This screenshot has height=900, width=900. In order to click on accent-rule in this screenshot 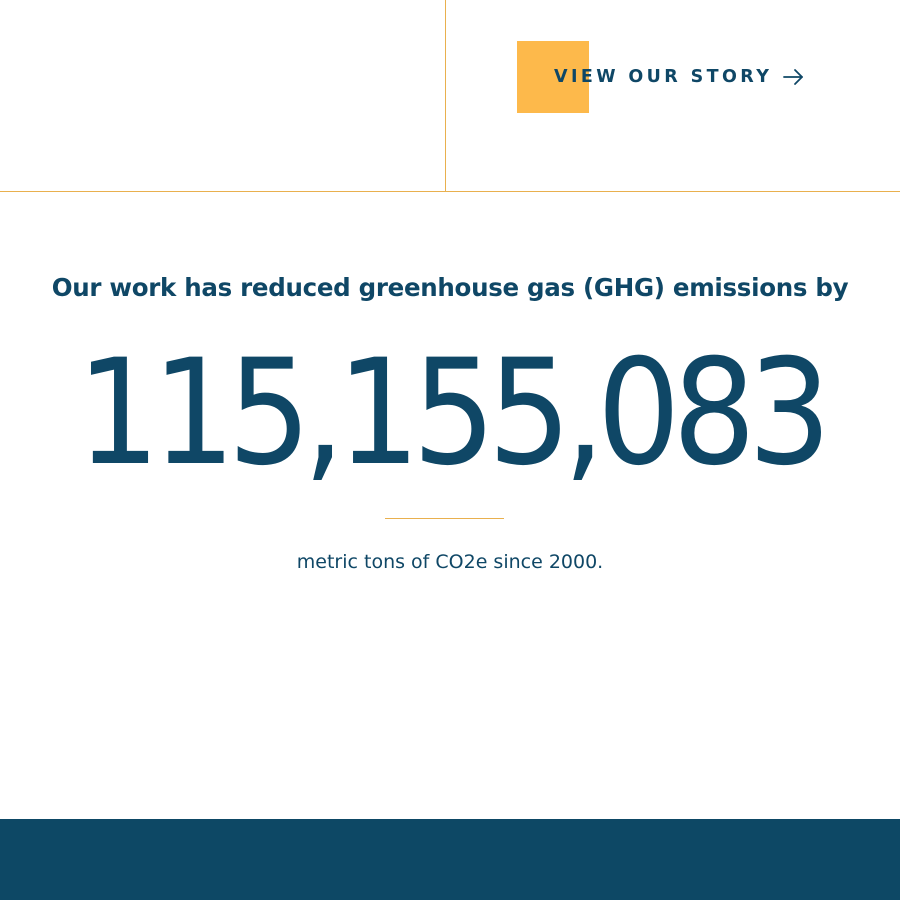, I will do `click(444, 518)`.